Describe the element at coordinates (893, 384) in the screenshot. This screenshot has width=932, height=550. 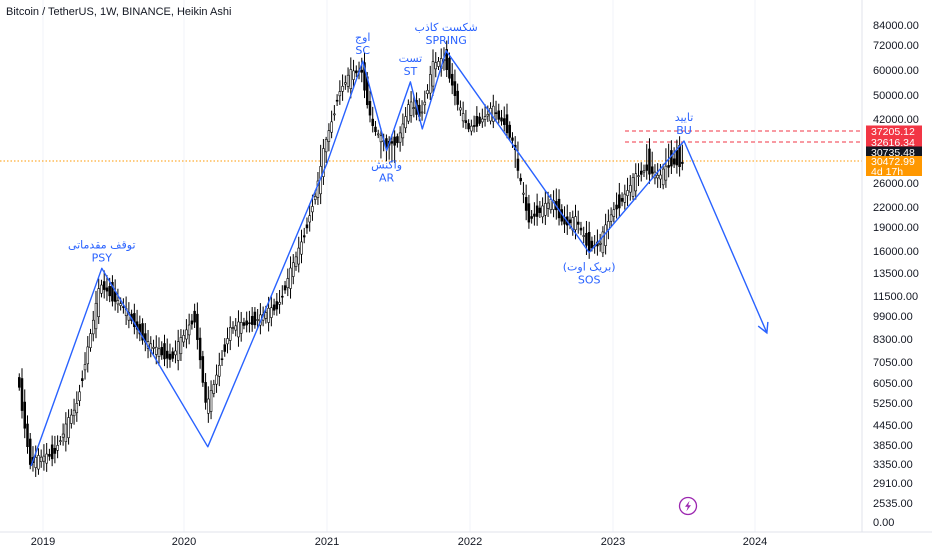
I see `y-tick-label: 6050.00` at that location.